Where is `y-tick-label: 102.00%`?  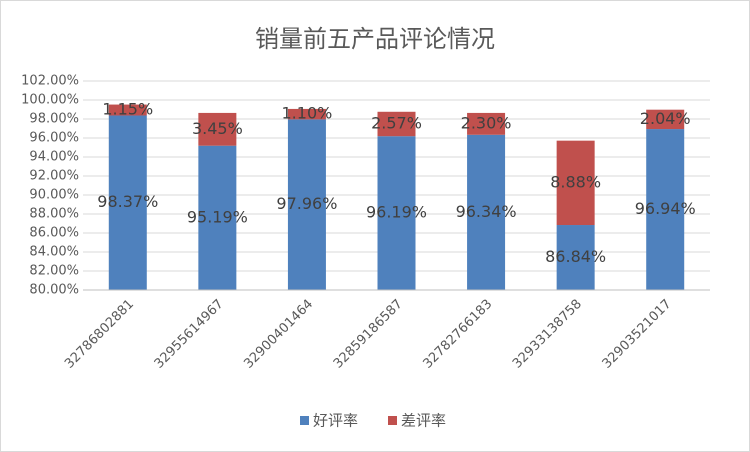 y-tick-label: 102.00% is located at coordinates (50, 81).